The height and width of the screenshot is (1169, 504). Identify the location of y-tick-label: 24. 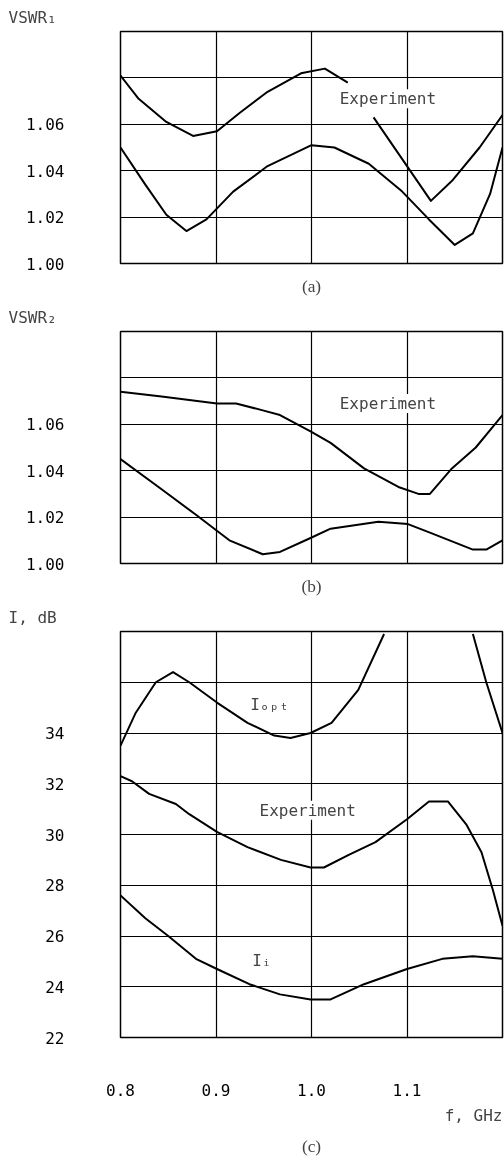
(55, 987).